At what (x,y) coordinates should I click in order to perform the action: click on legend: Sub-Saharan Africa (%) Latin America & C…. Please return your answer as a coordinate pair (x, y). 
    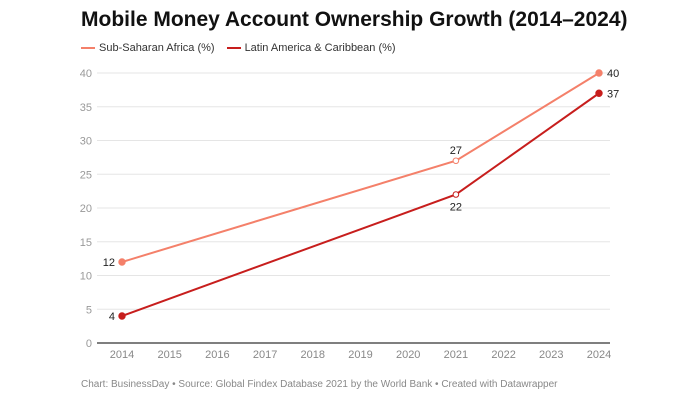
    Looking at the image, I should click on (238, 48).